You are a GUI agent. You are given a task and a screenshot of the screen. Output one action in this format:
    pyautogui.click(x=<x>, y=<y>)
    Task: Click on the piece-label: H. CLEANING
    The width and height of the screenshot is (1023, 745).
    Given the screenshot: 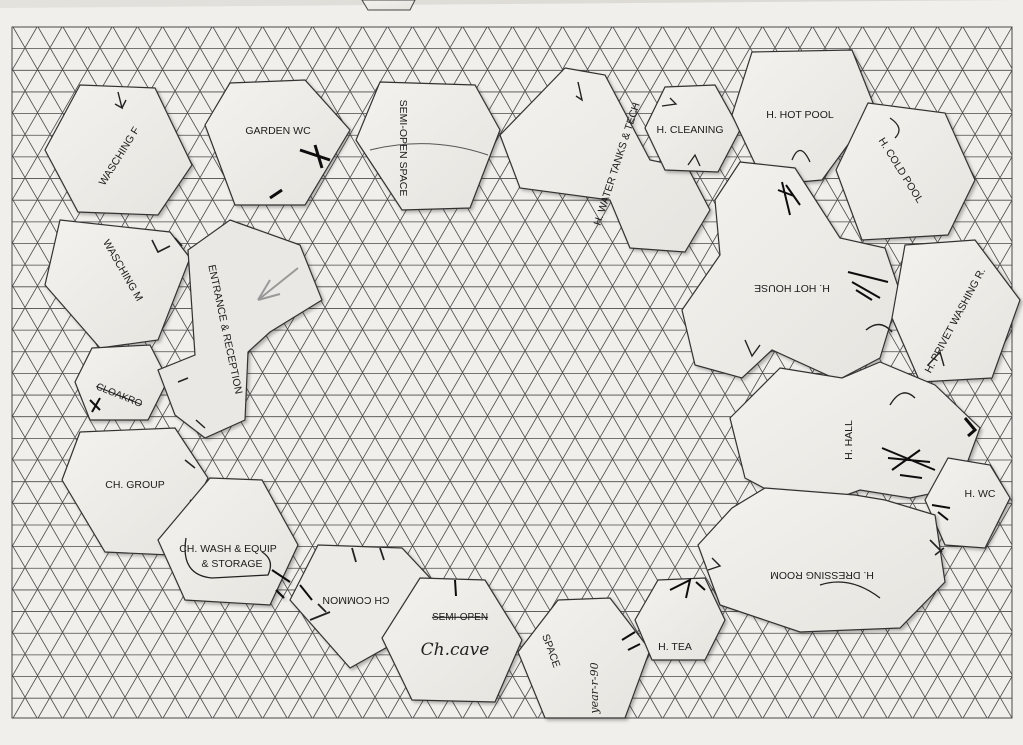 What is the action you would take?
    pyautogui.click(x=689, y=130)
    